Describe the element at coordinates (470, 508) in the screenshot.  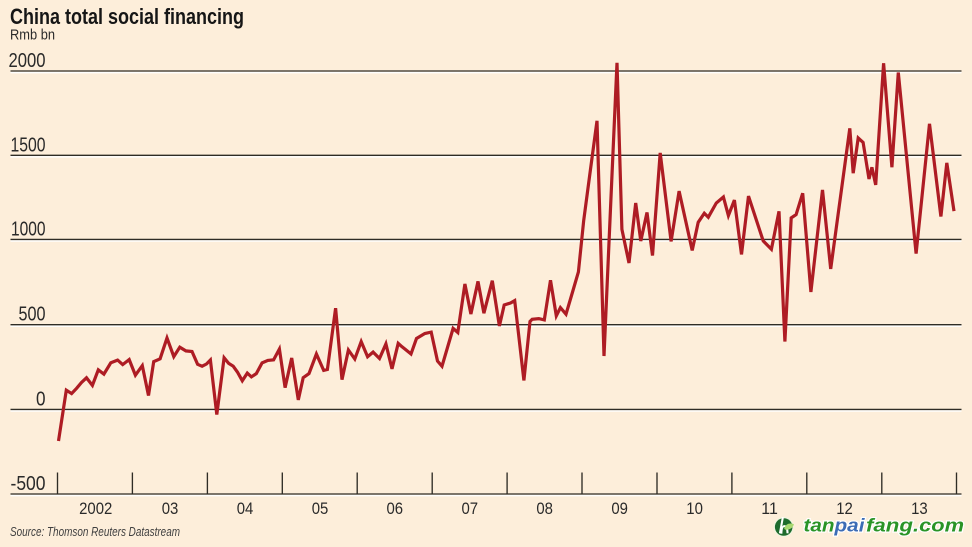
I see `svg-text: 07` at that location.